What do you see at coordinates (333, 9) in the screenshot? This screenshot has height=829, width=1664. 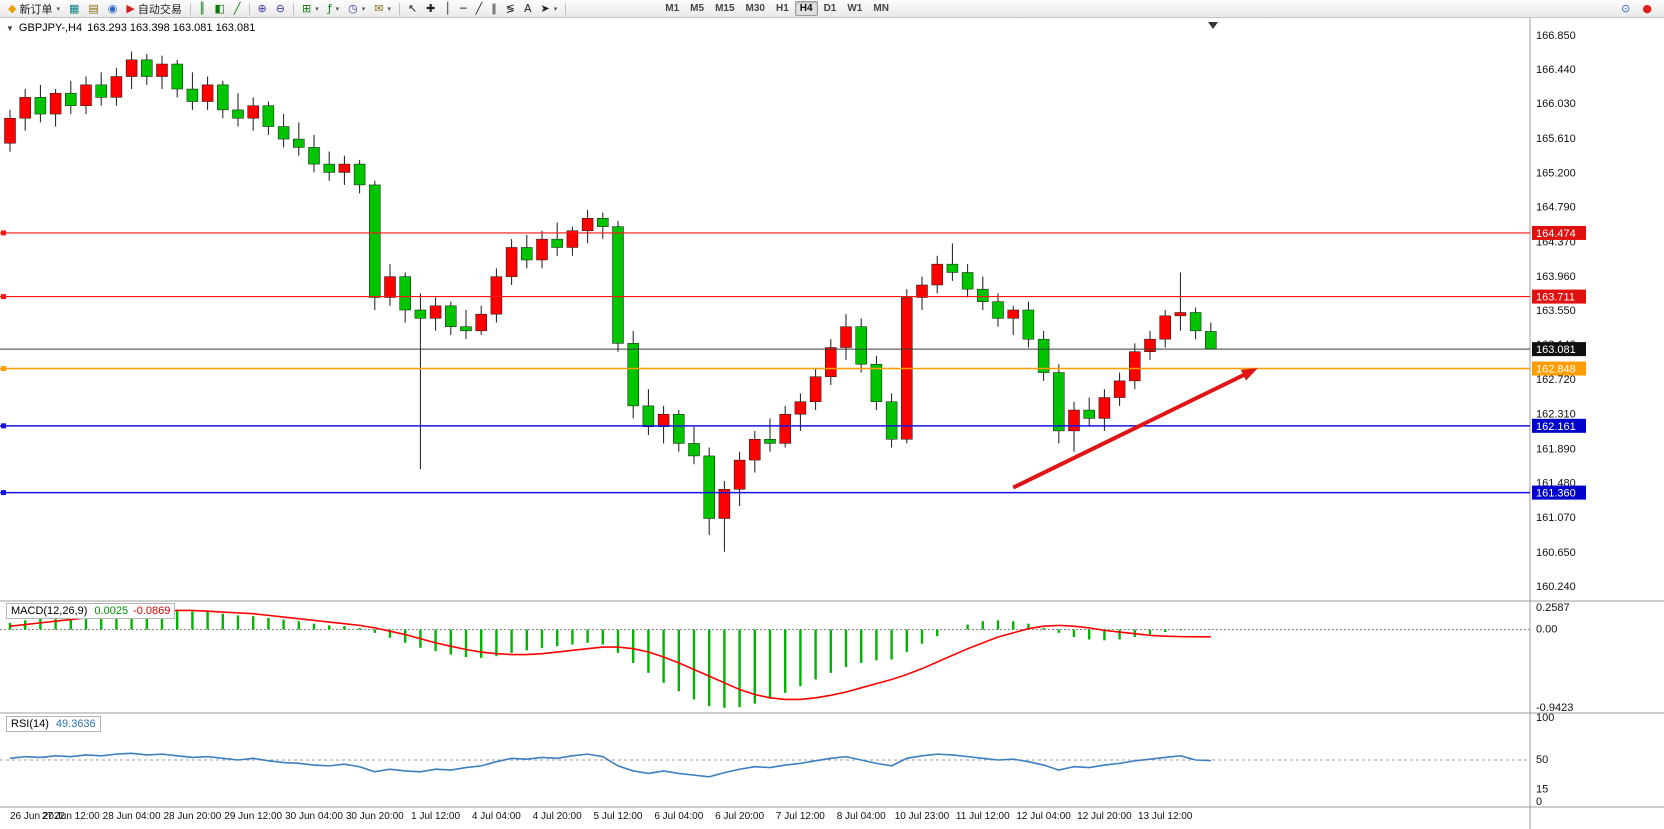 I see `indicators-button: ƒ ▾` at bounding box center [333, 9].